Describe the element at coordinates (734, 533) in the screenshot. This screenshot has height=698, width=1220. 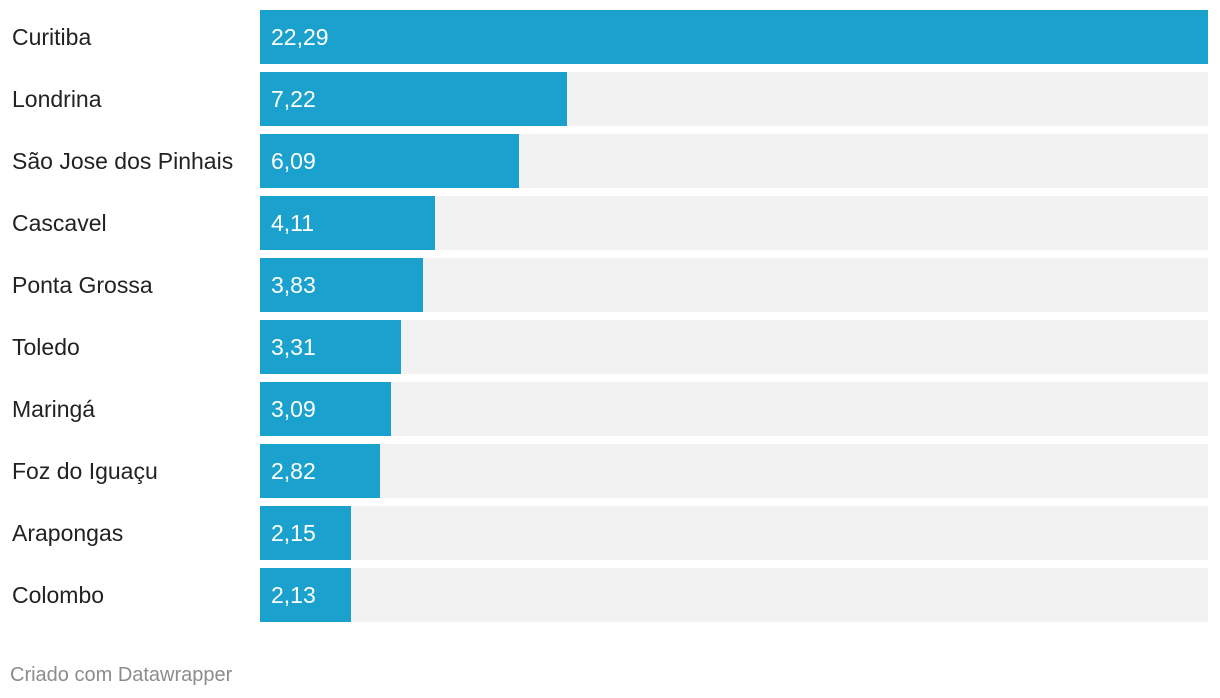
I see `bar-track: 2,15` at that location.